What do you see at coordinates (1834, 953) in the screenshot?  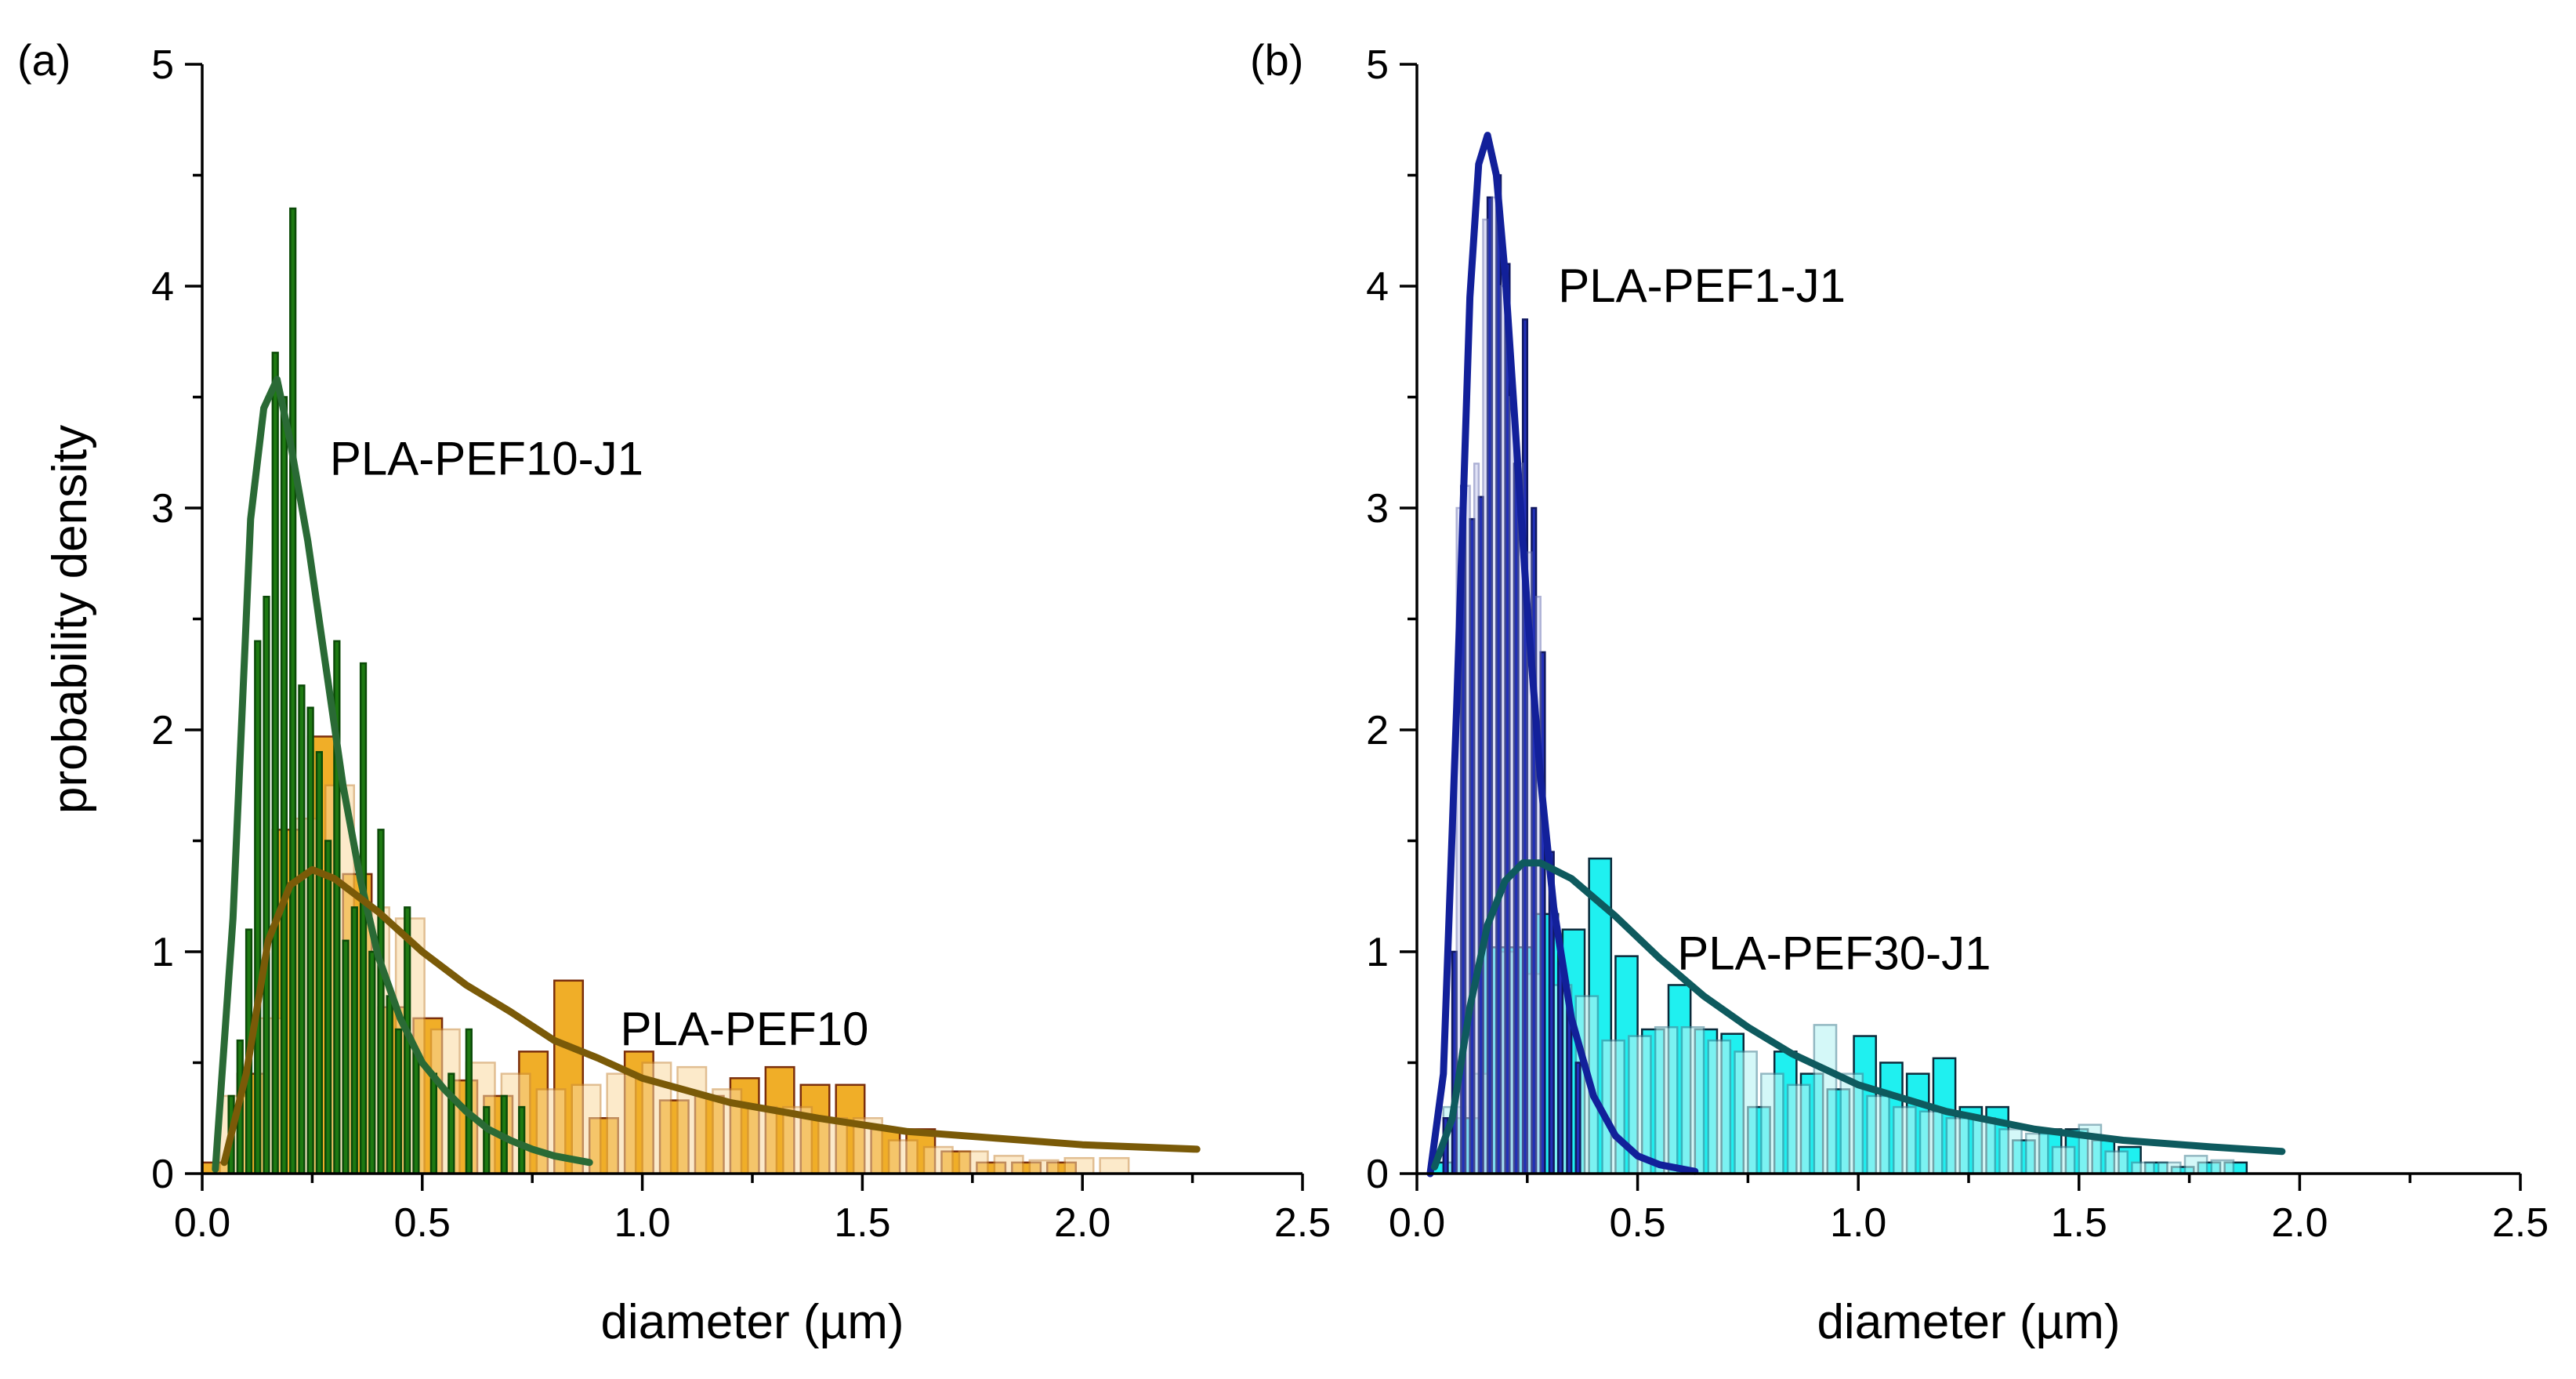 I see `annotation-label: PLA-PEF30-J1` at bounding box center [1834, 953].